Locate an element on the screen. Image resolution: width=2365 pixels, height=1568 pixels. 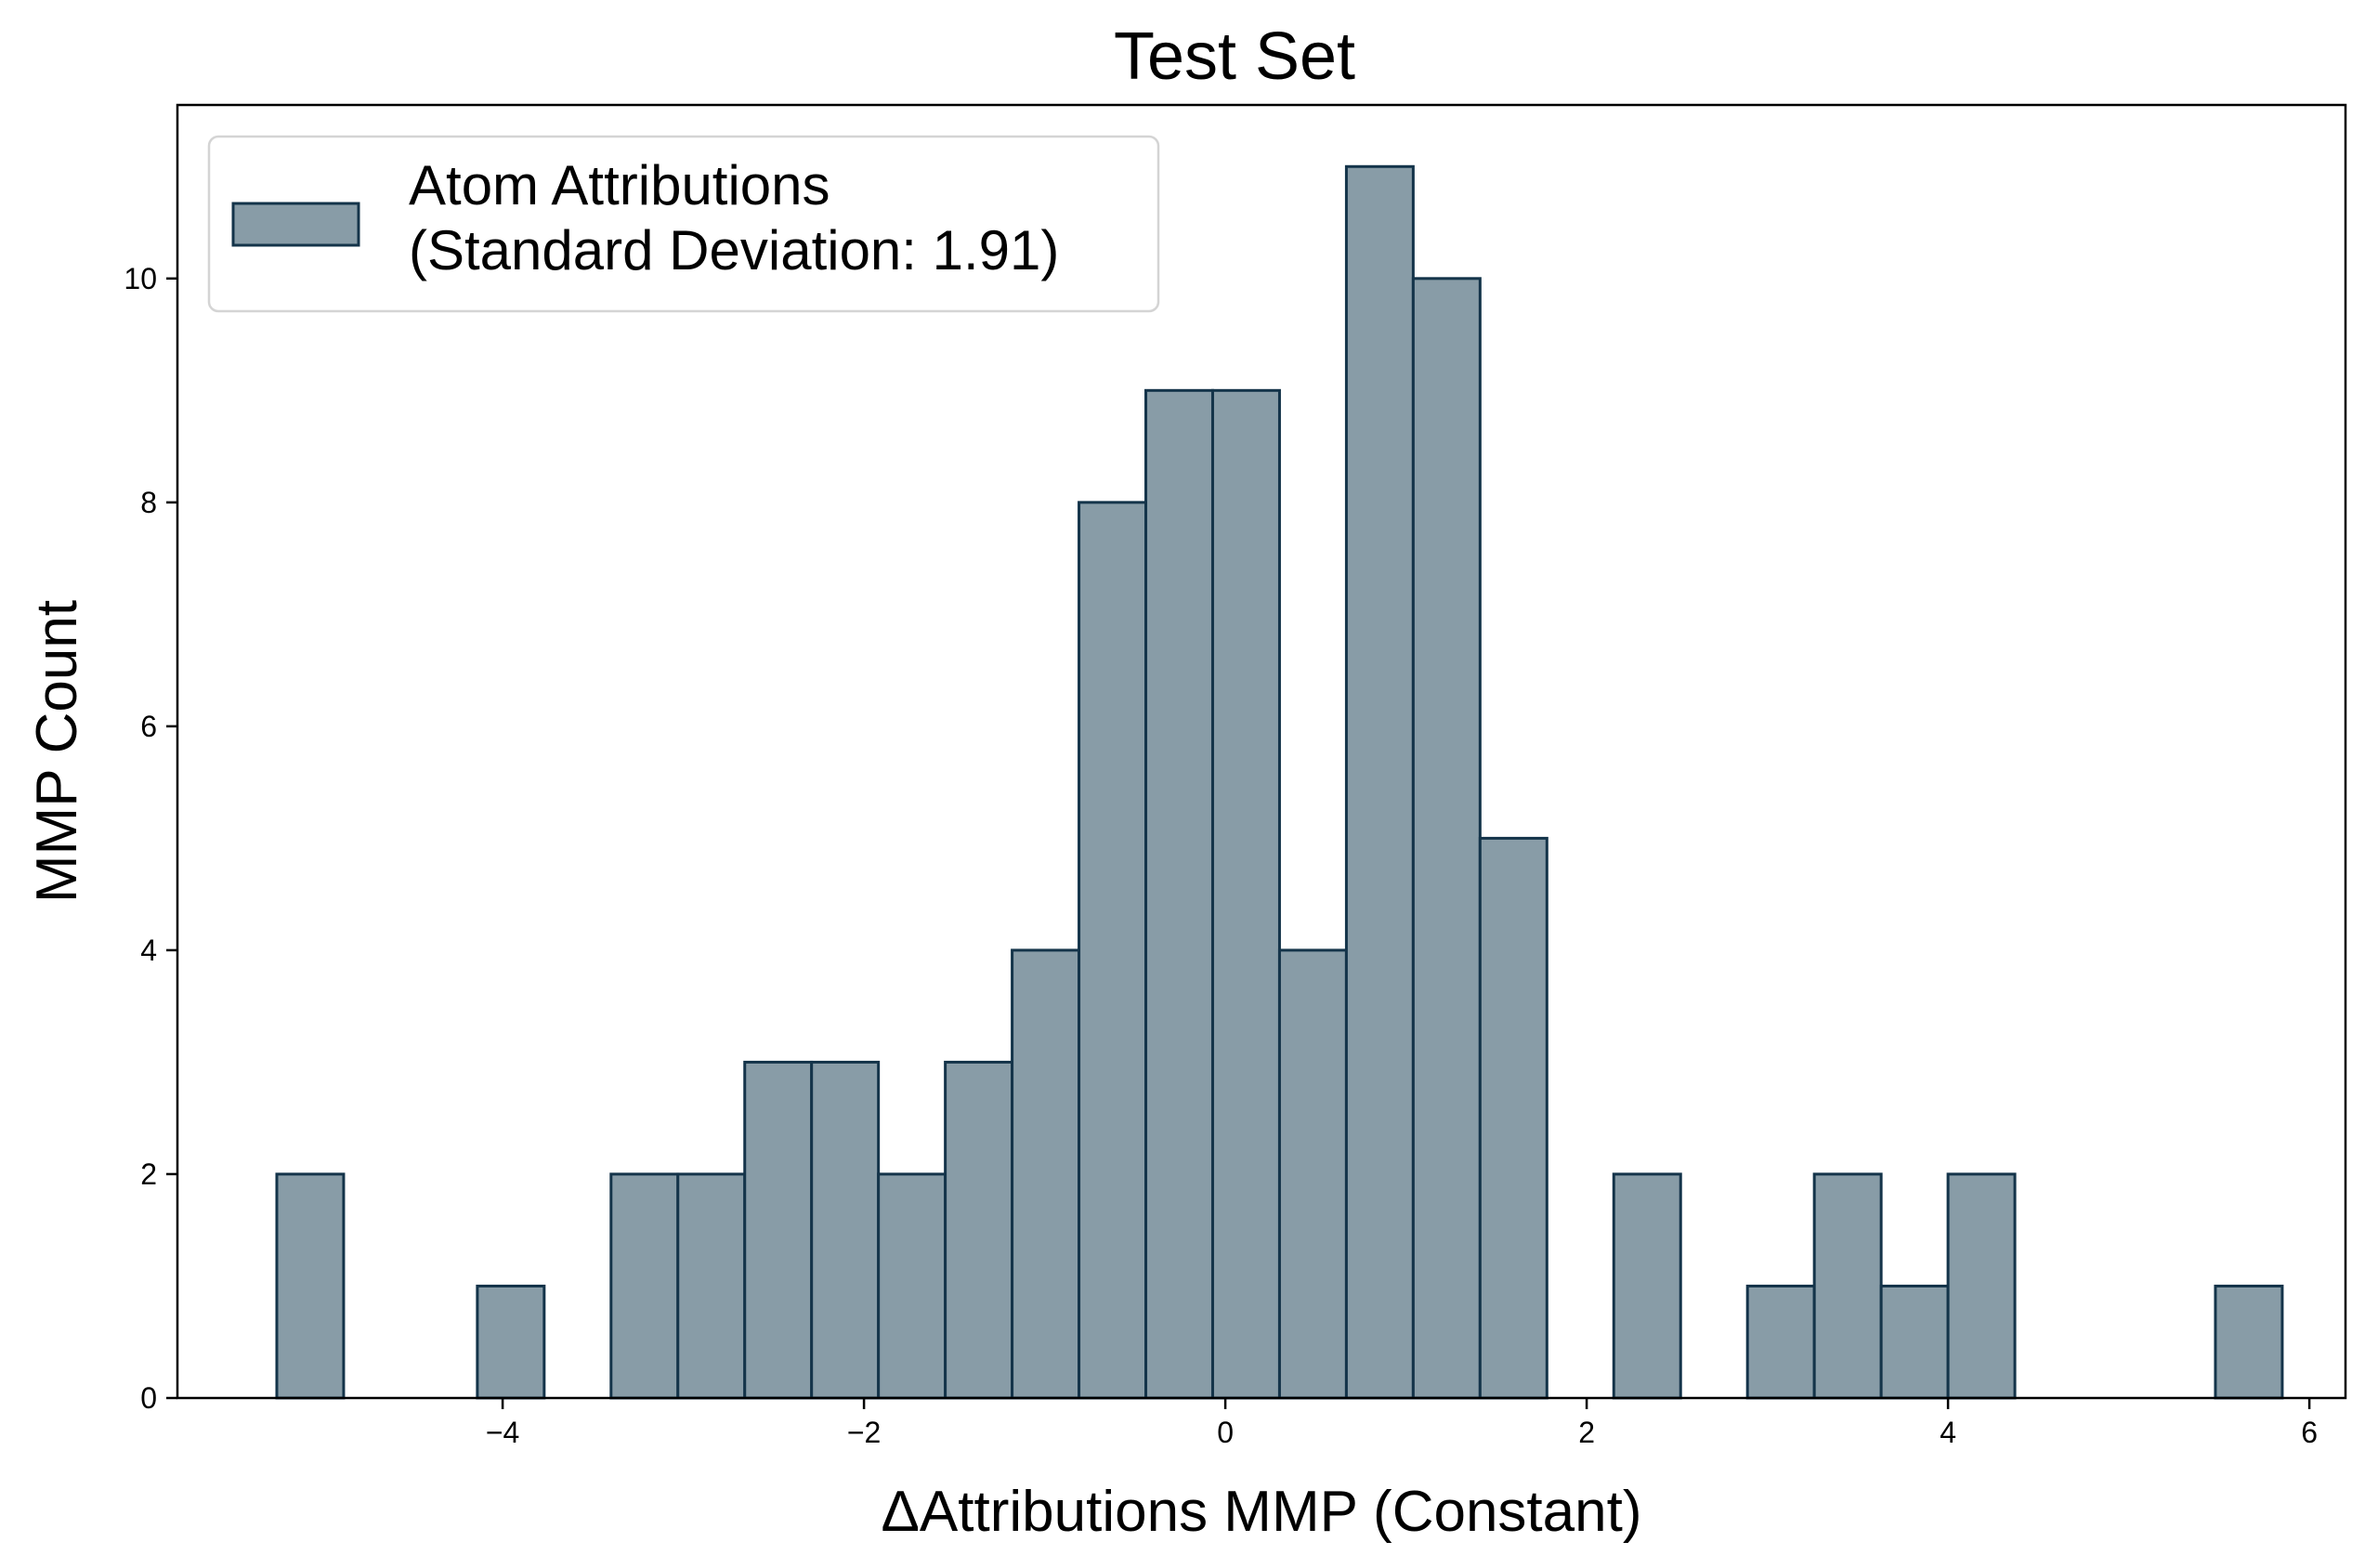
legend-label-line: Atom Attributions is located at coordinates (619, 185).